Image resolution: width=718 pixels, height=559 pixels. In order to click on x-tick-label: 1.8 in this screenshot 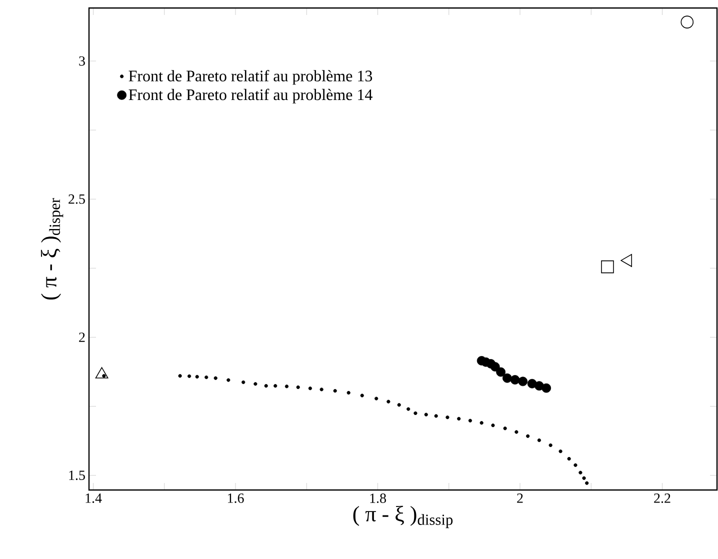, I will do `click(378, 499)`.